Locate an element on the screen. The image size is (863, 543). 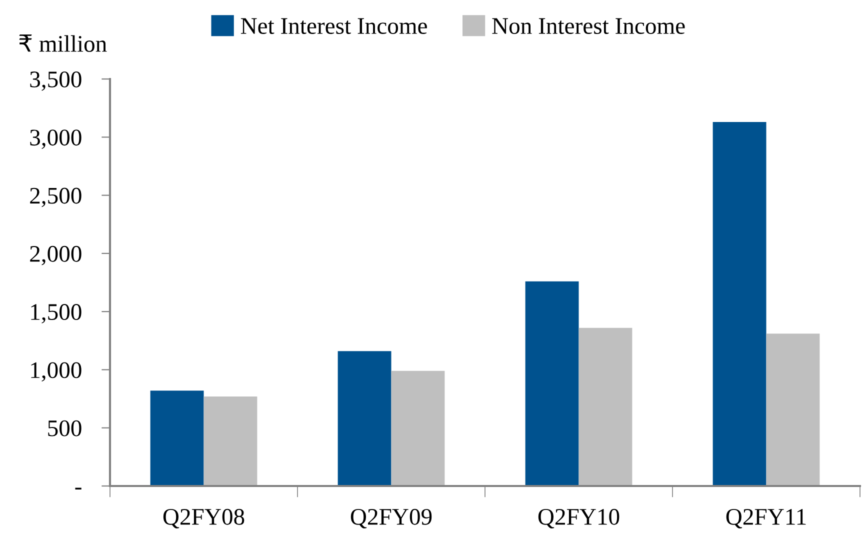
y-tick-label: - is located at coordinates (78, 489).